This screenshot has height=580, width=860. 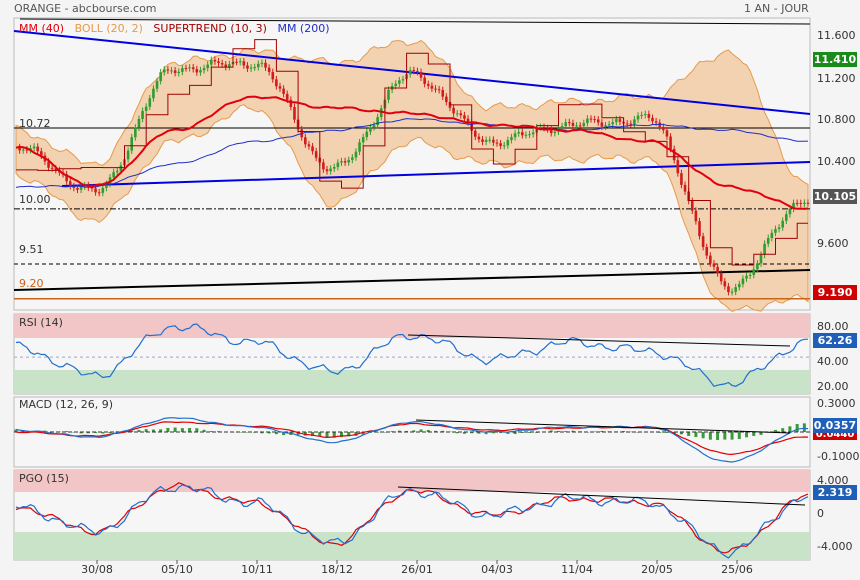 I want to click on price-tick-11600: 11.600, so click(x=836, y=35).